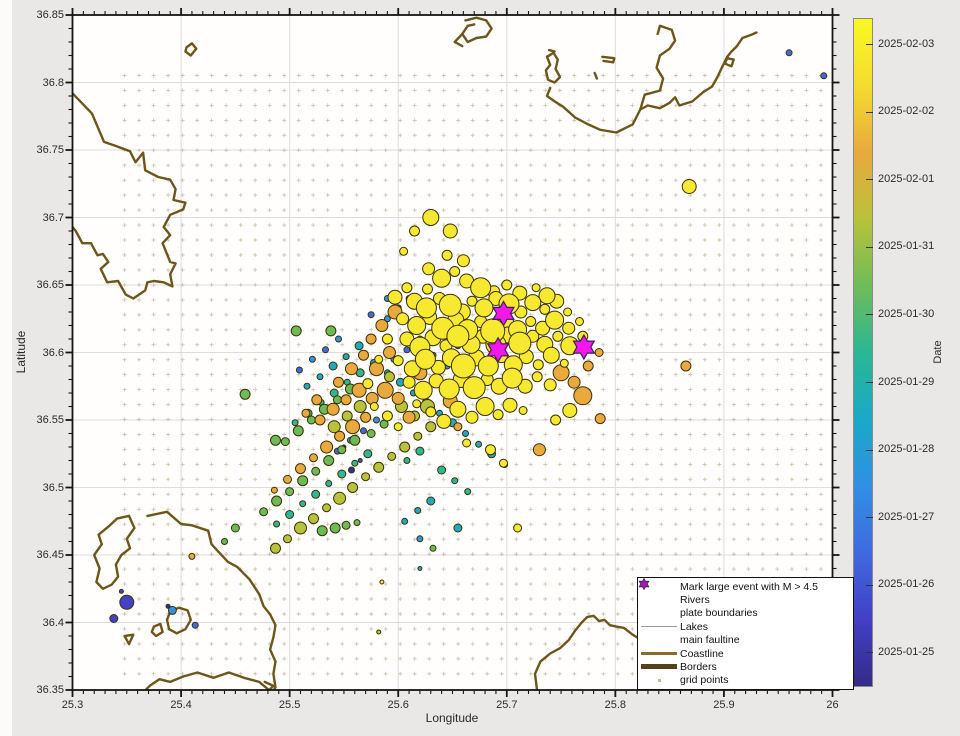  I want to click on legend-item: Borders, so click(745, 667).